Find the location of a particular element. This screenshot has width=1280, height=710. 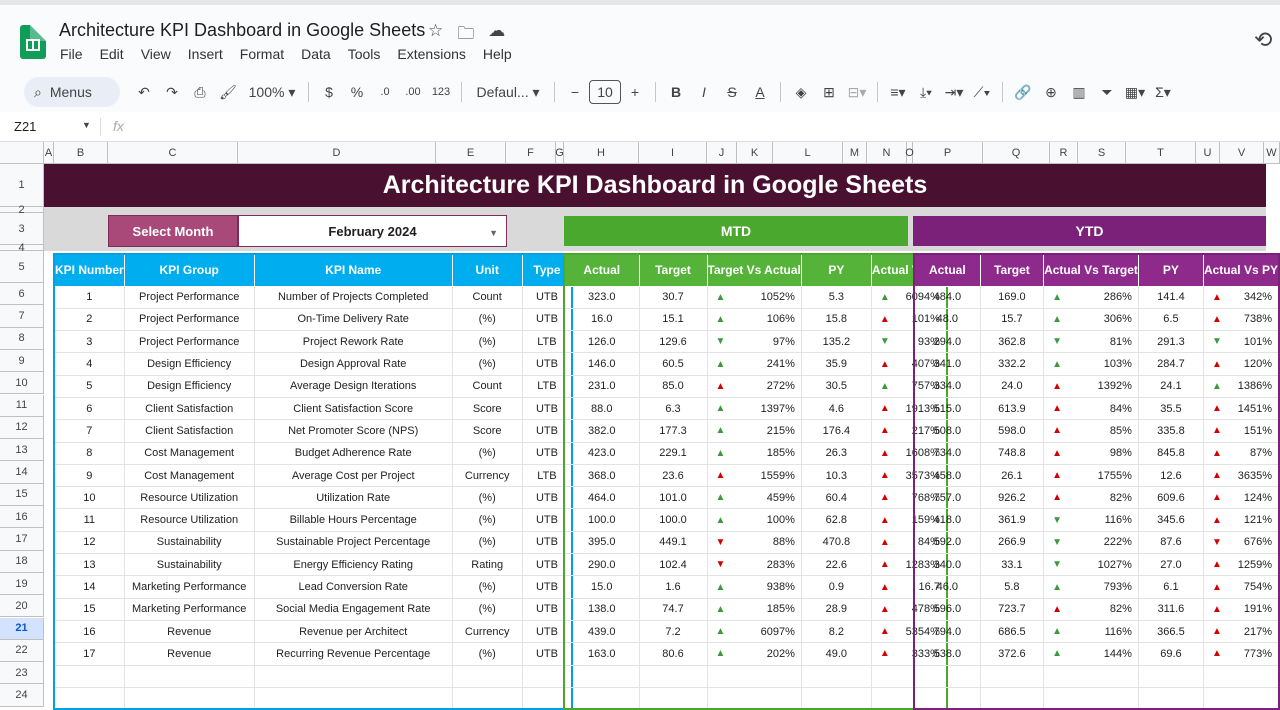

mtd-target-vs-actual-cell: ▲ 215% is located at coordinates (754, 431).